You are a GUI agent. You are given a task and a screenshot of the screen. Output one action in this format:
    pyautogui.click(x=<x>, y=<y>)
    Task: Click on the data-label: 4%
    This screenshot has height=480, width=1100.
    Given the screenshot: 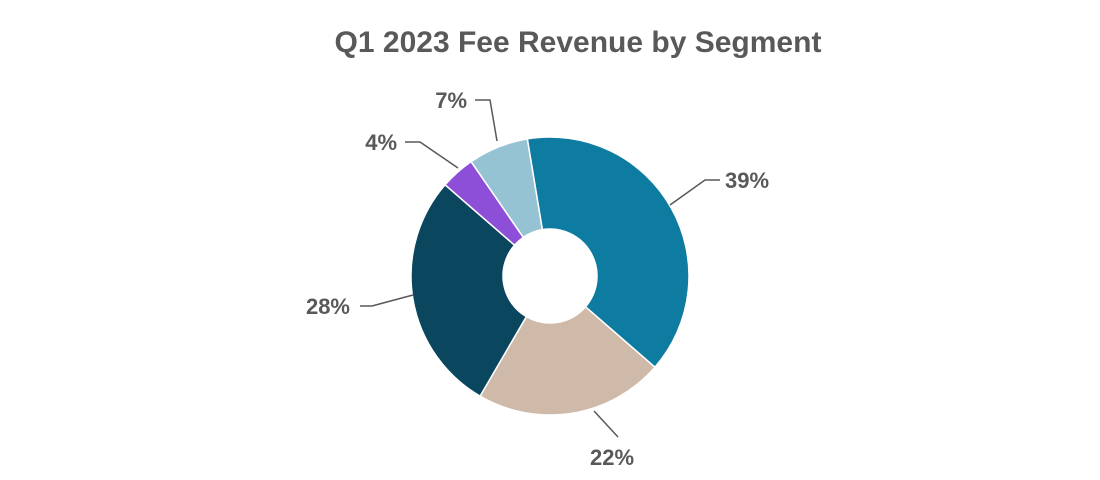 What is the action you would take?
    pyautogui.click(x=381, y=142)
    